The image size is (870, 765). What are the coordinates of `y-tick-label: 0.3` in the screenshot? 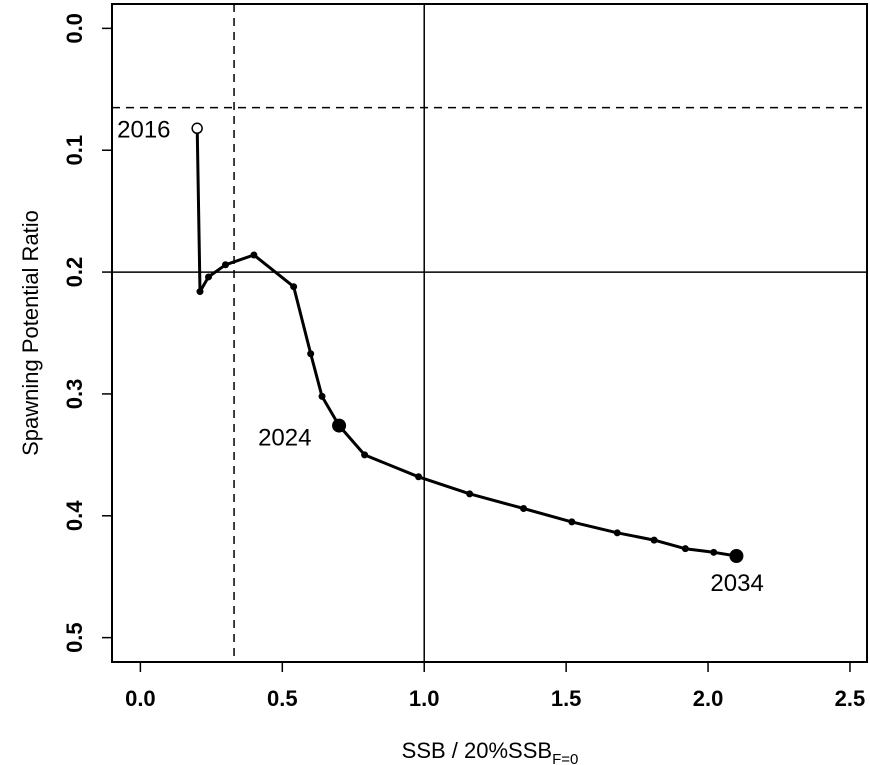 It's located at (74, 394).